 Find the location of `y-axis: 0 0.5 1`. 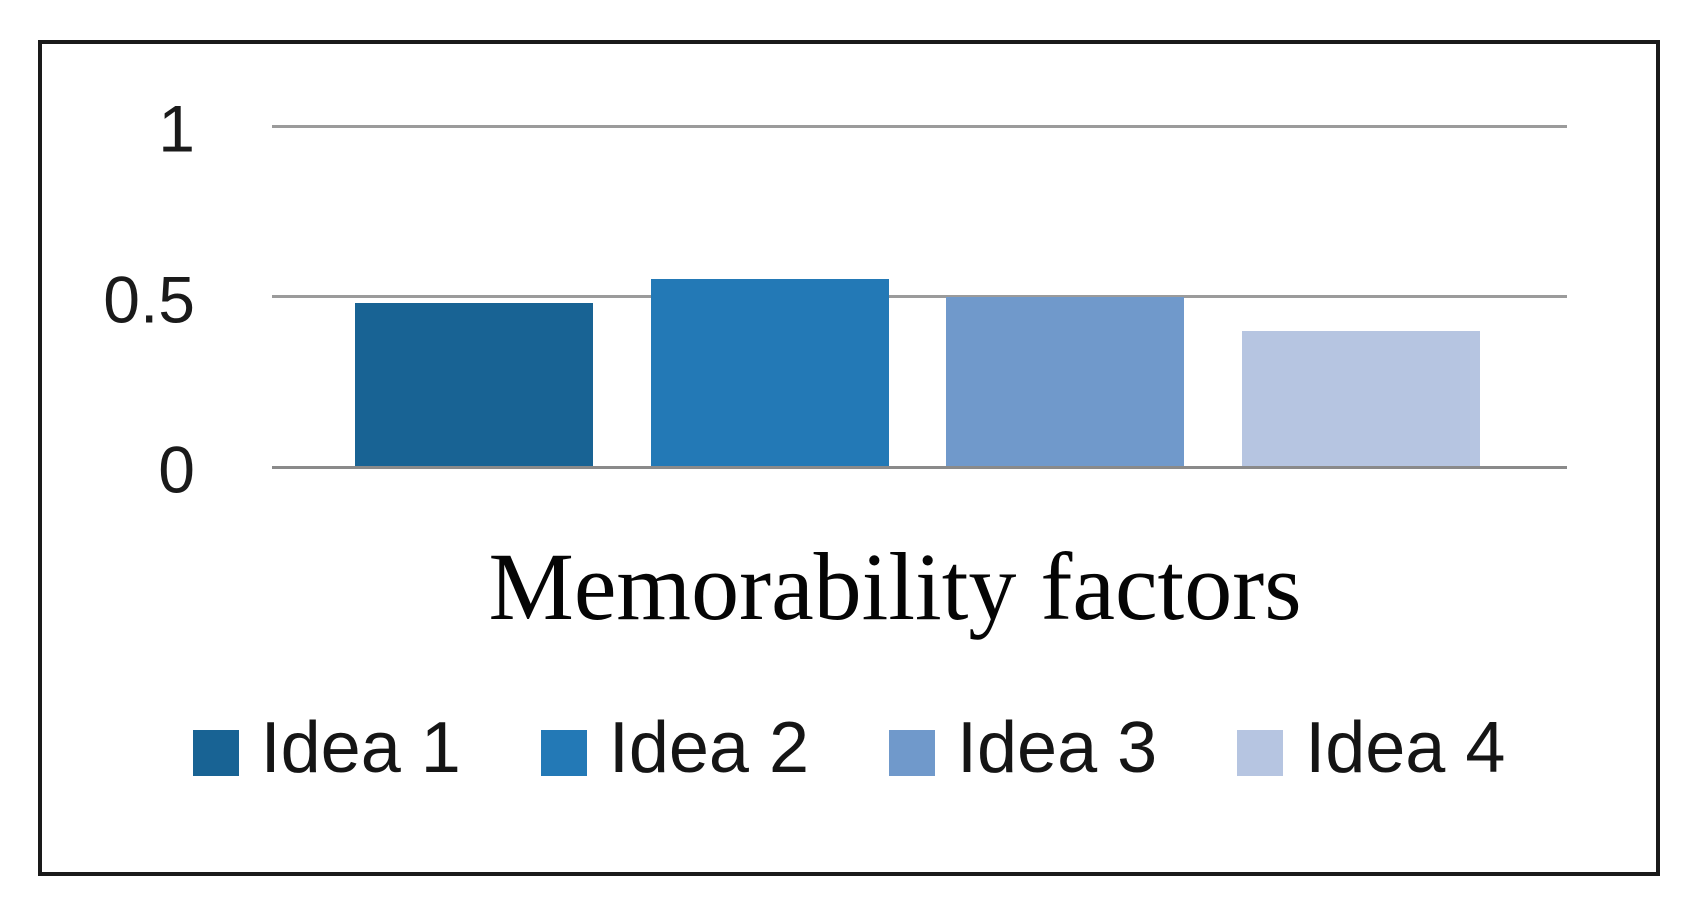

y-axis: 0 0.5 1 is located at coordinates (118, 299).